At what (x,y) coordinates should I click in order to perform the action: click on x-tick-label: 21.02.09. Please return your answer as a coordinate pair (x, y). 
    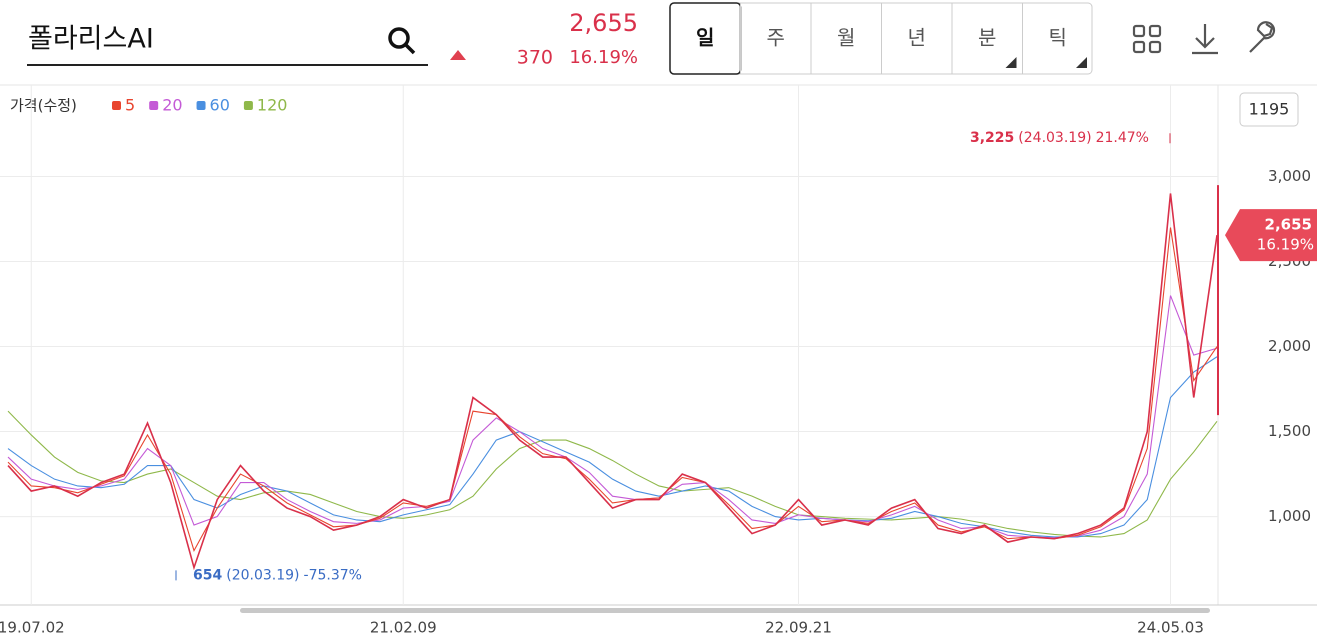
    Looking at the image, I should click on (403, 628).